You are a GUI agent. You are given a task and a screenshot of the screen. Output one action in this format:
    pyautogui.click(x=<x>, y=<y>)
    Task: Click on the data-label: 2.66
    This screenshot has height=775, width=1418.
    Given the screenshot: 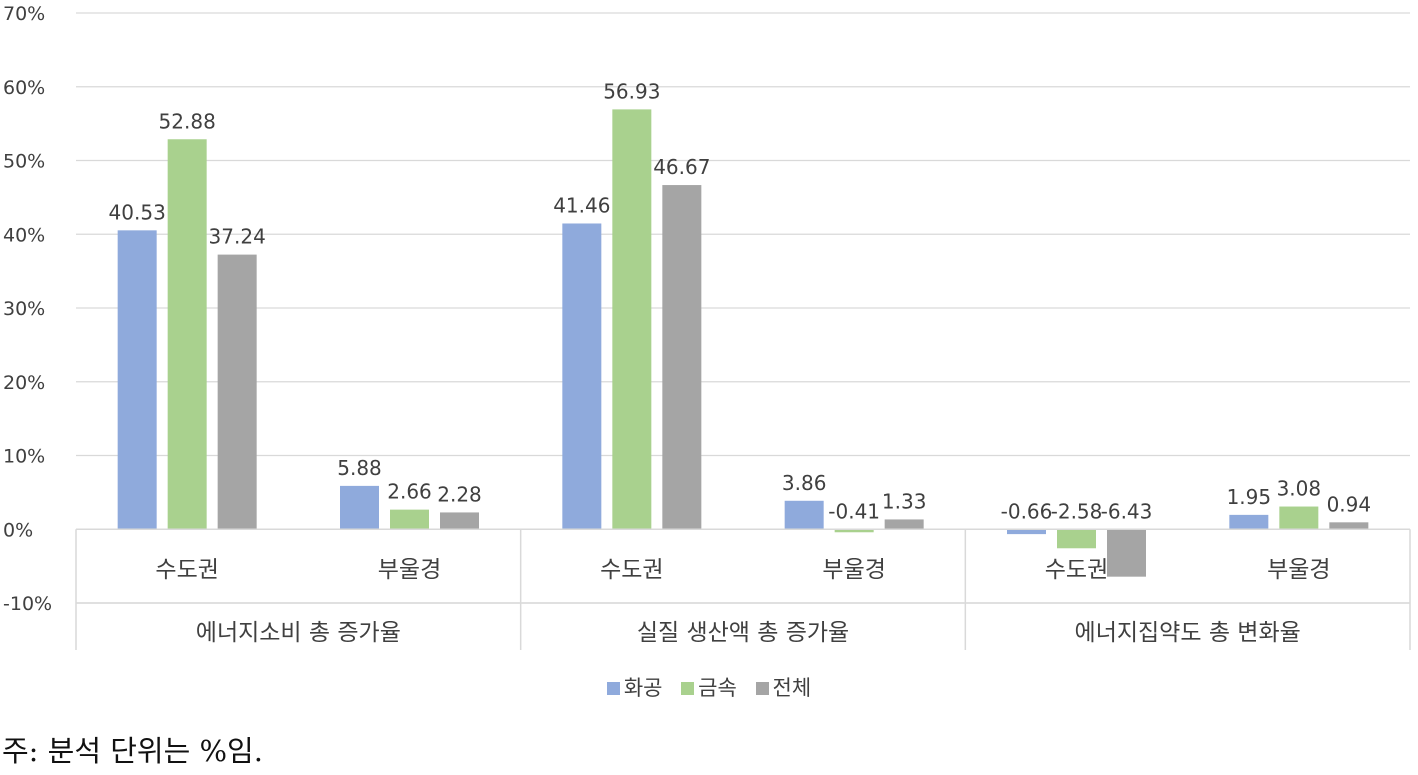 What is the action you would take?
    pyautogui.click(x=409, y=492)
    